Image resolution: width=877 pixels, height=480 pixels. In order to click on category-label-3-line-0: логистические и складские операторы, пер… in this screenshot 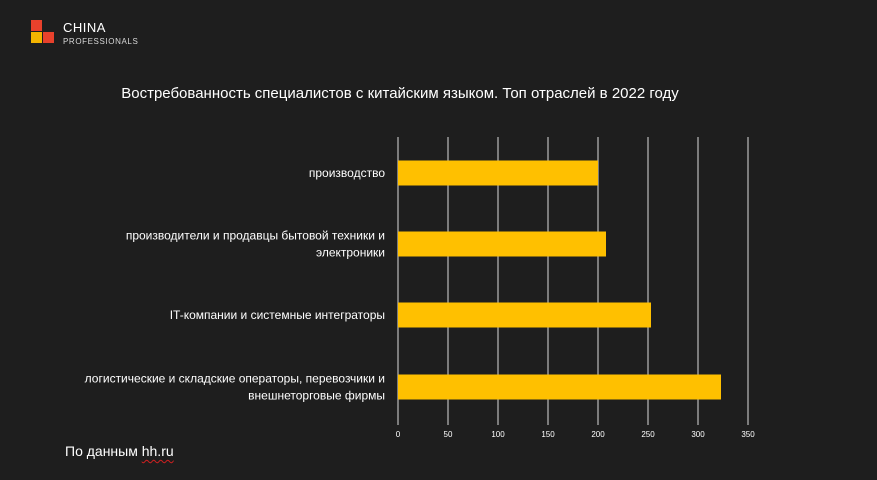, I will do `click(235, 379)`.